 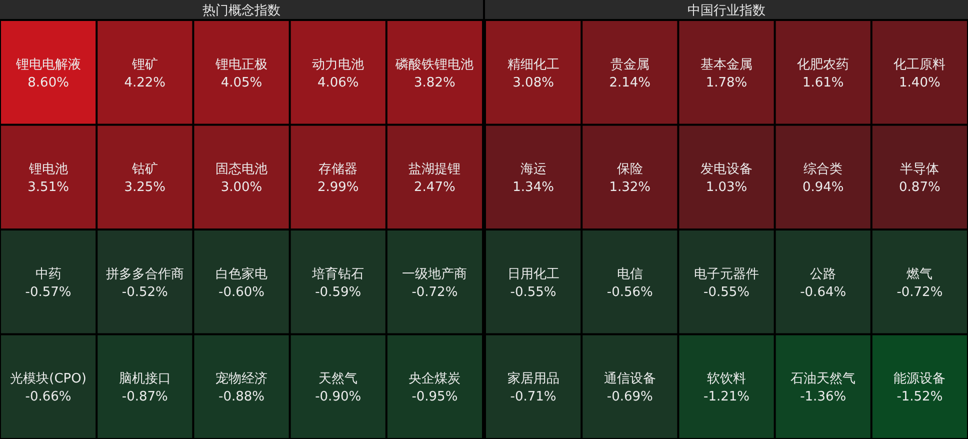 What do you see at coordinates (48, 292) in the screenshot?
I see `data-label: -0.57%` at bounding box center [48, 292].